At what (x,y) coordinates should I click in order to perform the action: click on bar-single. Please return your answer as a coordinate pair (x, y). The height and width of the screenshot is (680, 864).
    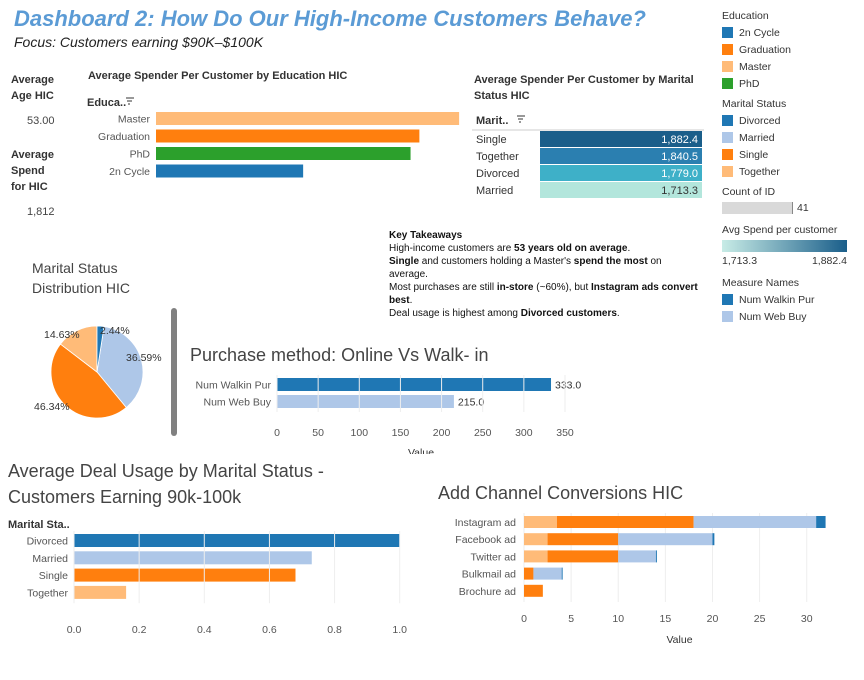
    Looking at the image, I should click on (185, 575).